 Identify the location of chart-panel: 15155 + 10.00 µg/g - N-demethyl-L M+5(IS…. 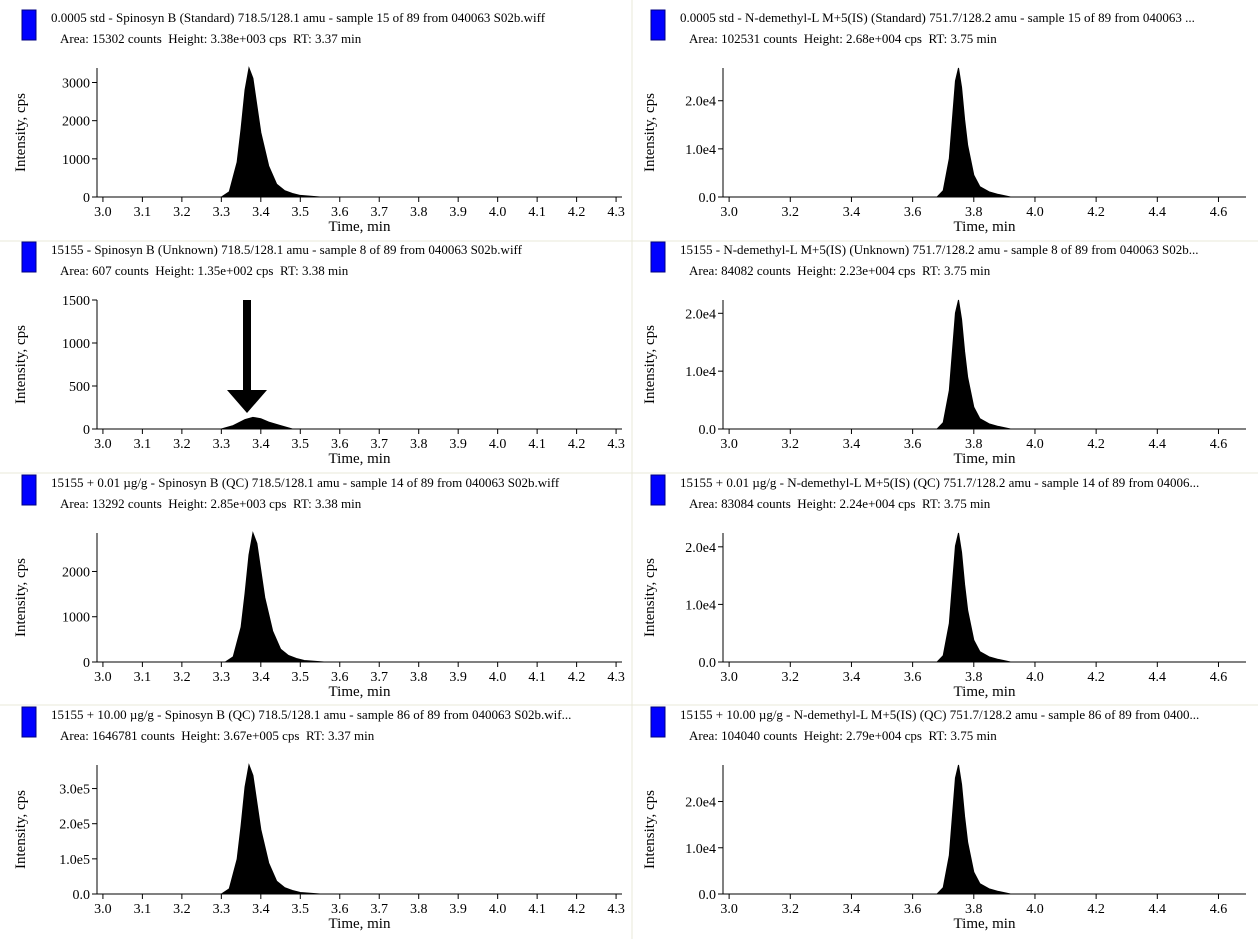
(944, 819).